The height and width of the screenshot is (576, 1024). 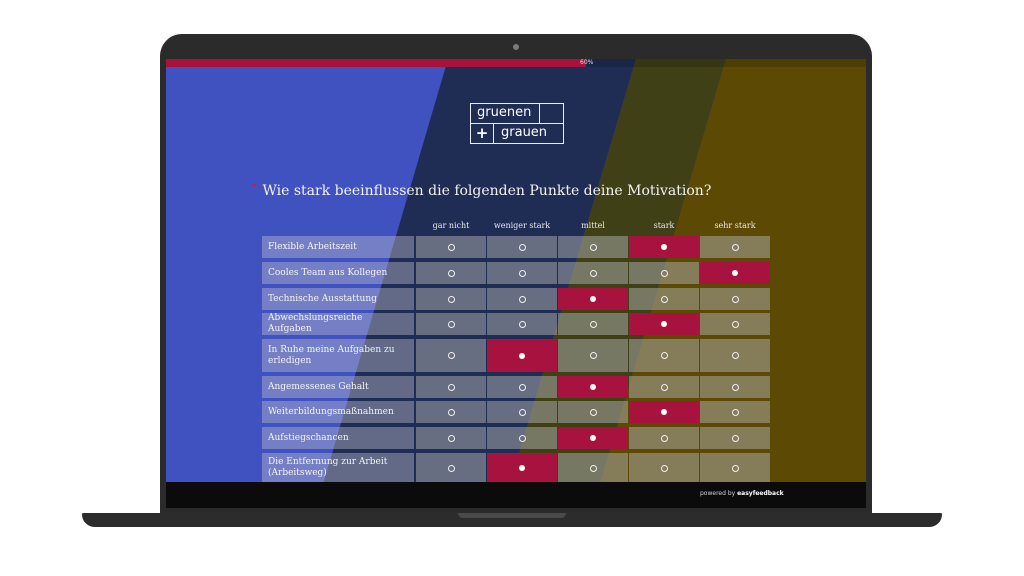 I want to click on row-label-text: Technische Ausstattung, so click(x=322, y=298).